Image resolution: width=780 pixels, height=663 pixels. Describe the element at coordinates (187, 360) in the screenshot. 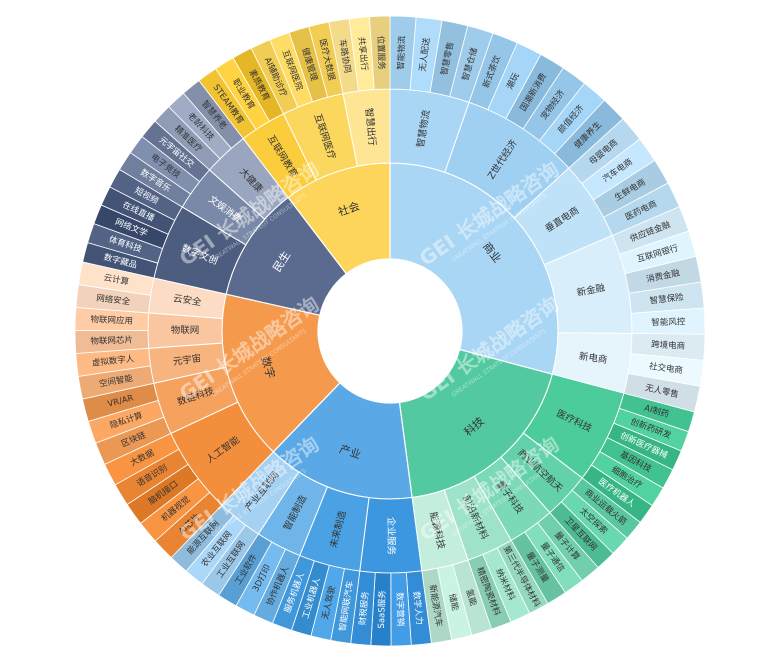

I see `subcategory-label-3-2: 元宇宙` at that location.